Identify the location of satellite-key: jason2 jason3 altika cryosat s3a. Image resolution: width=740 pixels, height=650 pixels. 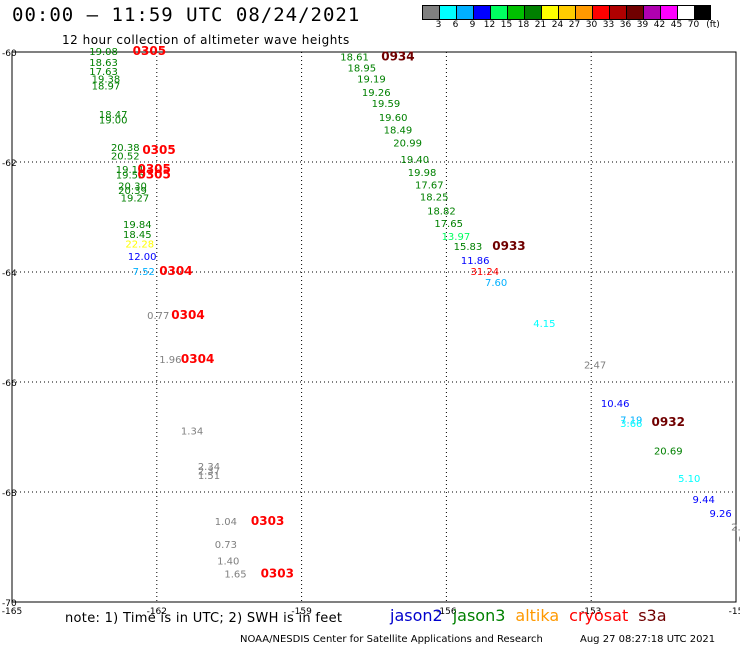
(533, 615).